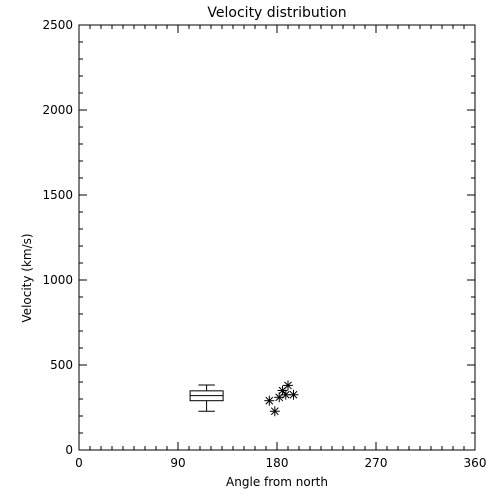 This screenshot has width=500, height=500. I want to click on data-points, so click(281, 398).